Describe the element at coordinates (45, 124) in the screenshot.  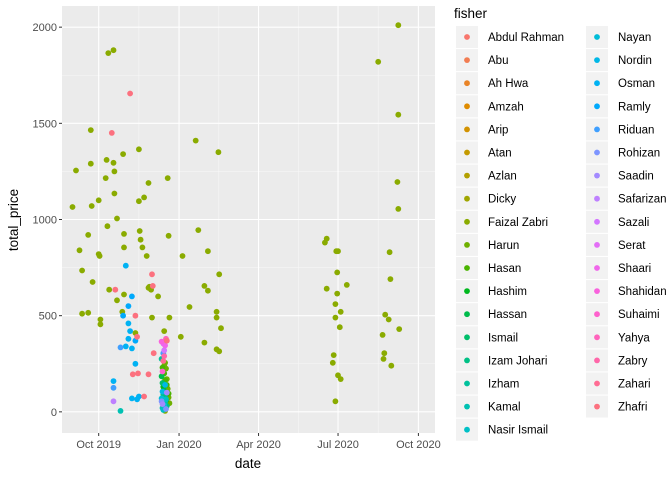
I see `y-tick-label: 1500` at that location.